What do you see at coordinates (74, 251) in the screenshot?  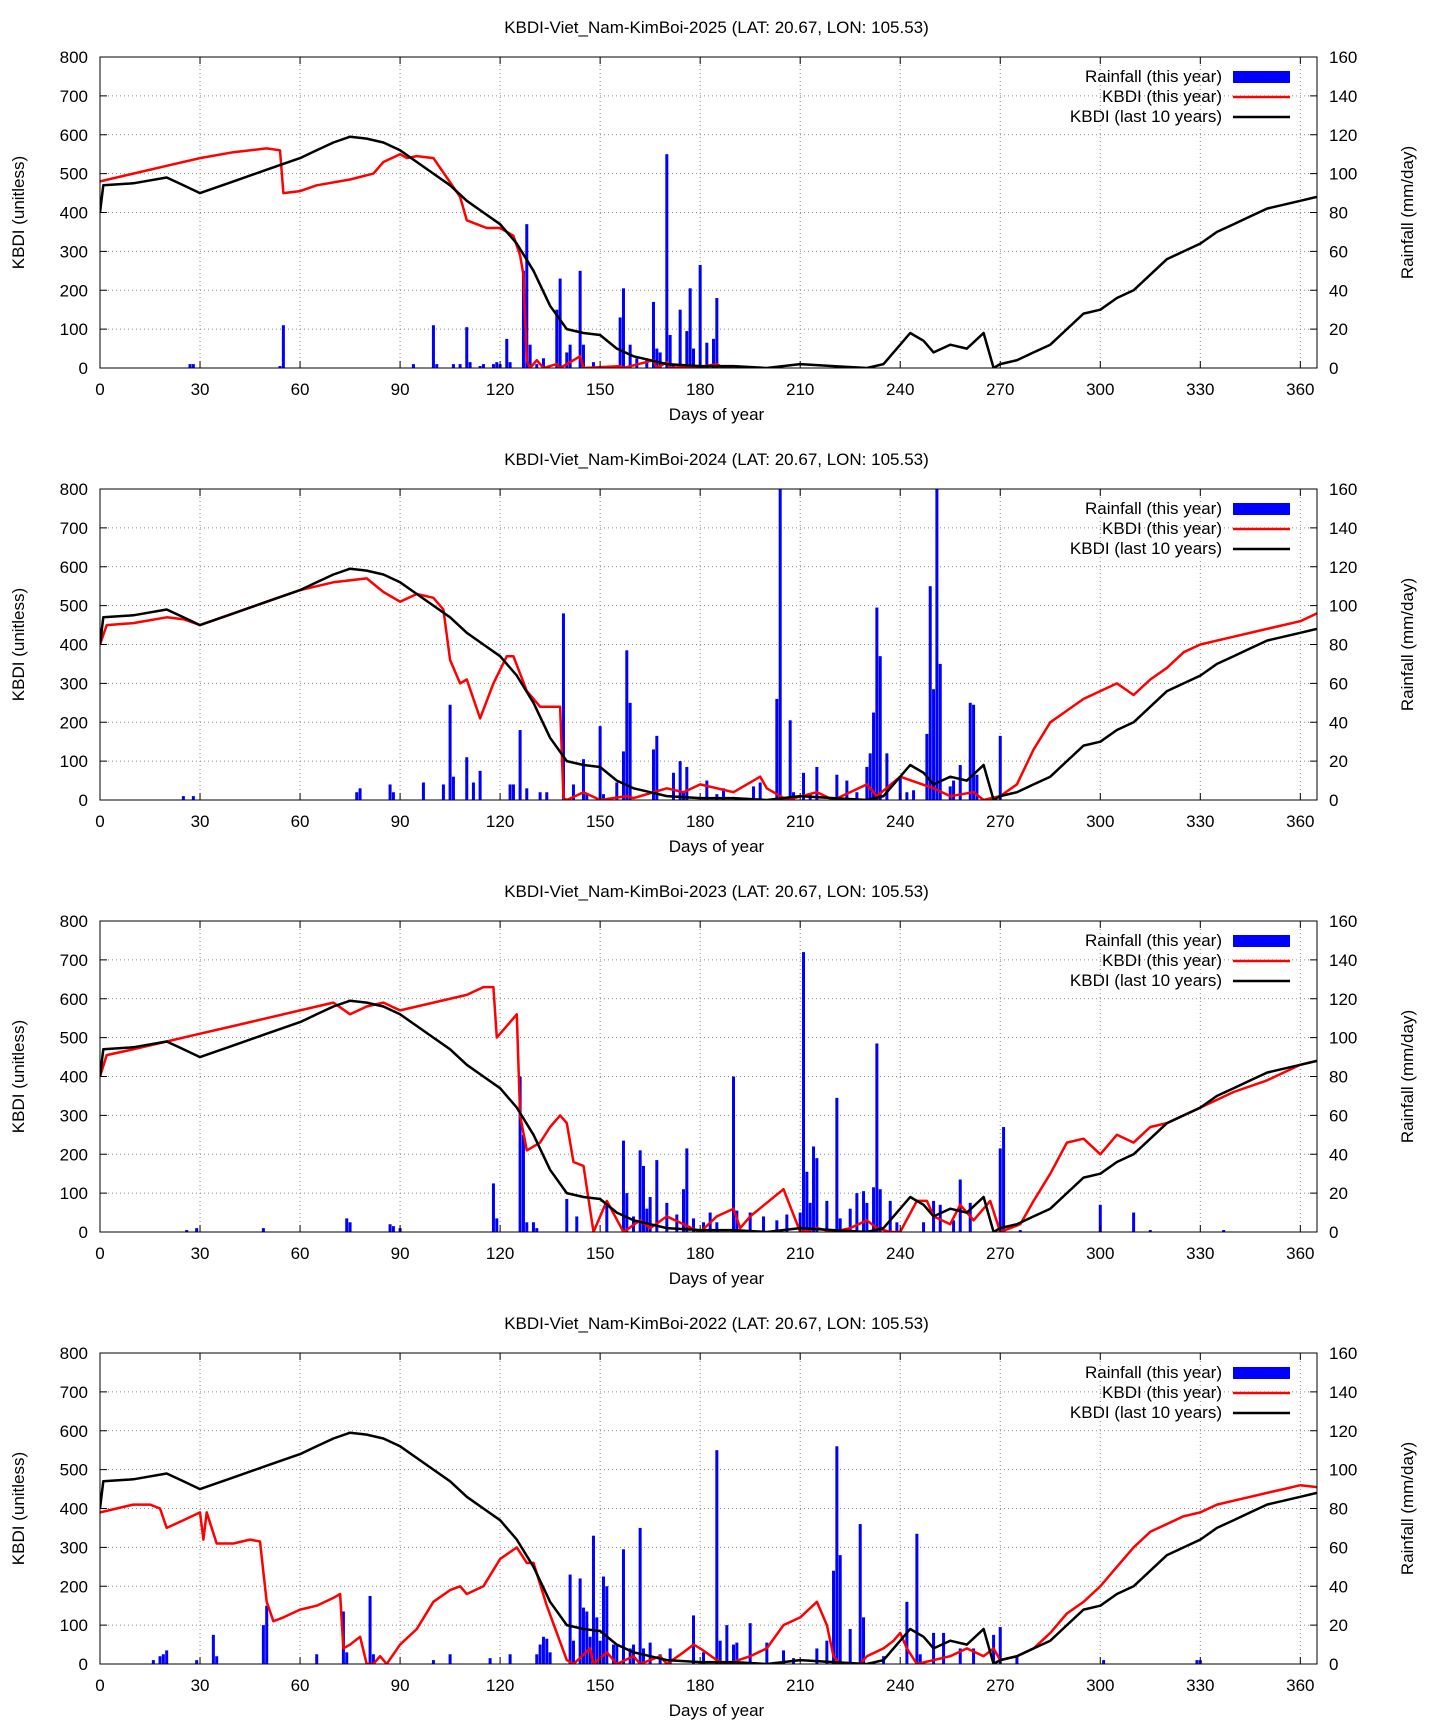 I see `y-tick-label-left: 300` at bounding box center [74, 251].